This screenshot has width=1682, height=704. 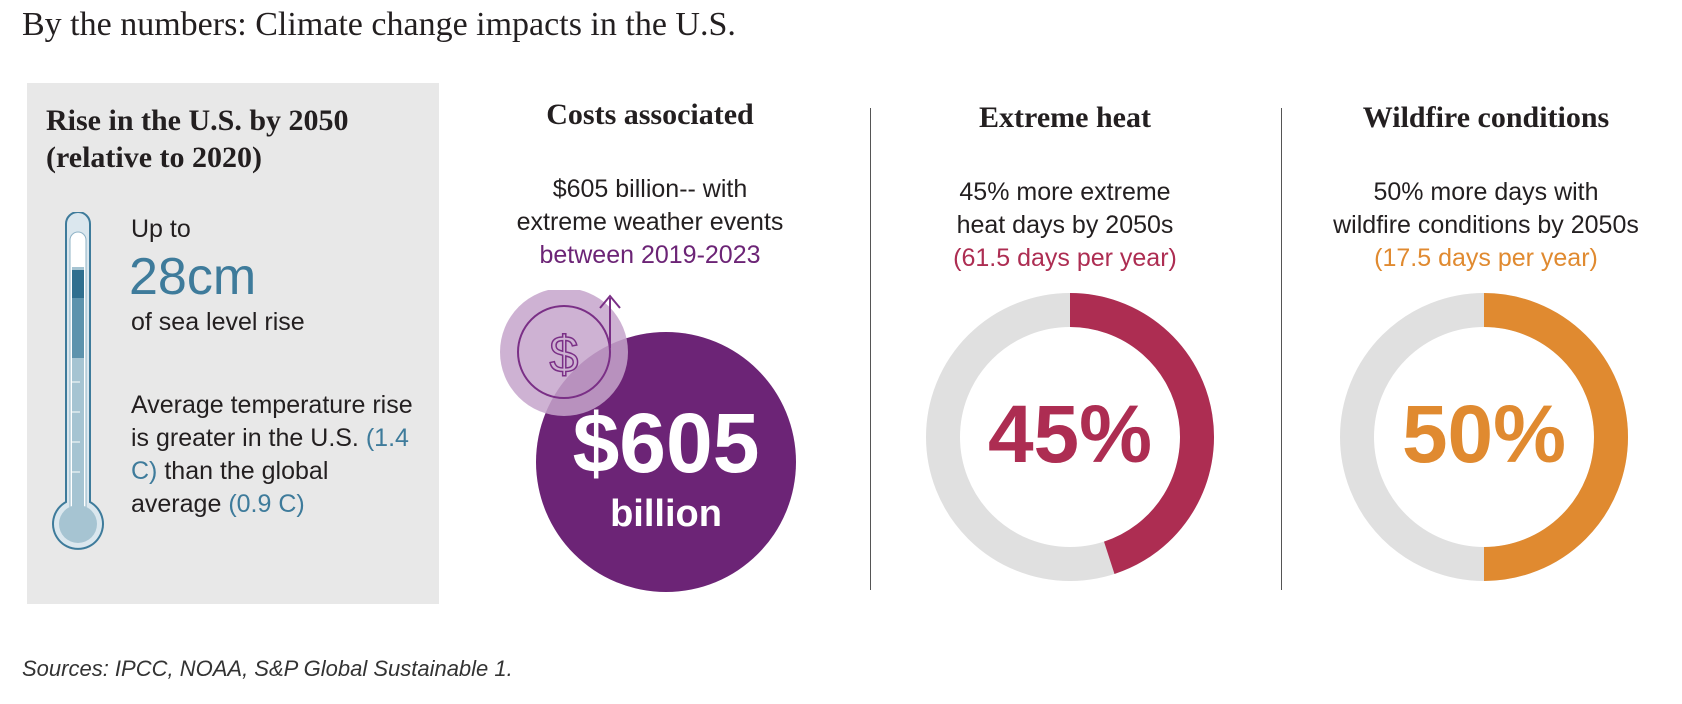 I want to click on wildfire-donut-slice, so click(x=1555, y=437).